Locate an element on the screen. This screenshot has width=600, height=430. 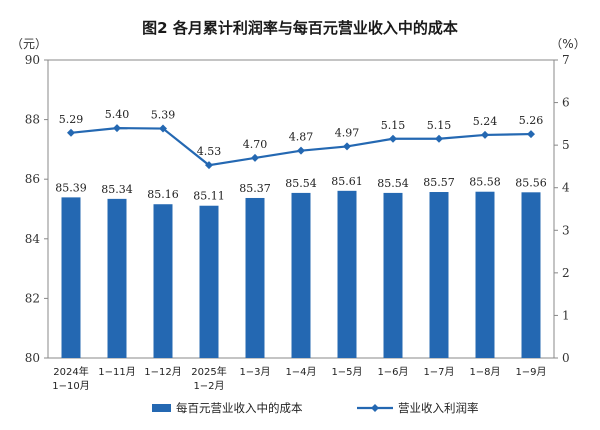
right-tick-label: 1 is located at coordinates (566, 315).